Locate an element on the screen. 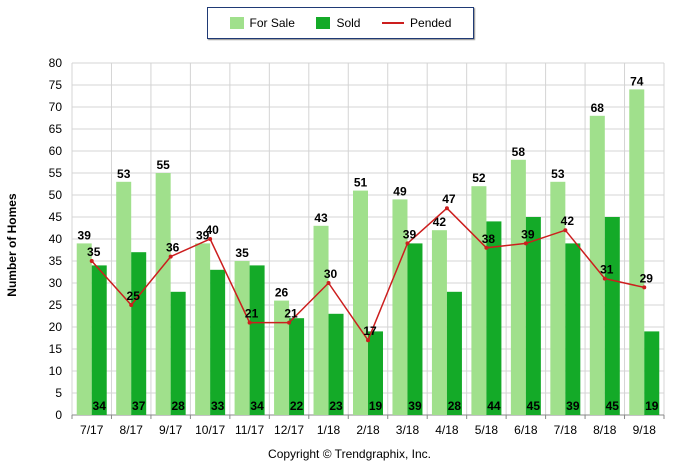 The height and width of the screenshot is (469, 699). legend: For Sale Sold Pended is located at coordinates (340, 23).